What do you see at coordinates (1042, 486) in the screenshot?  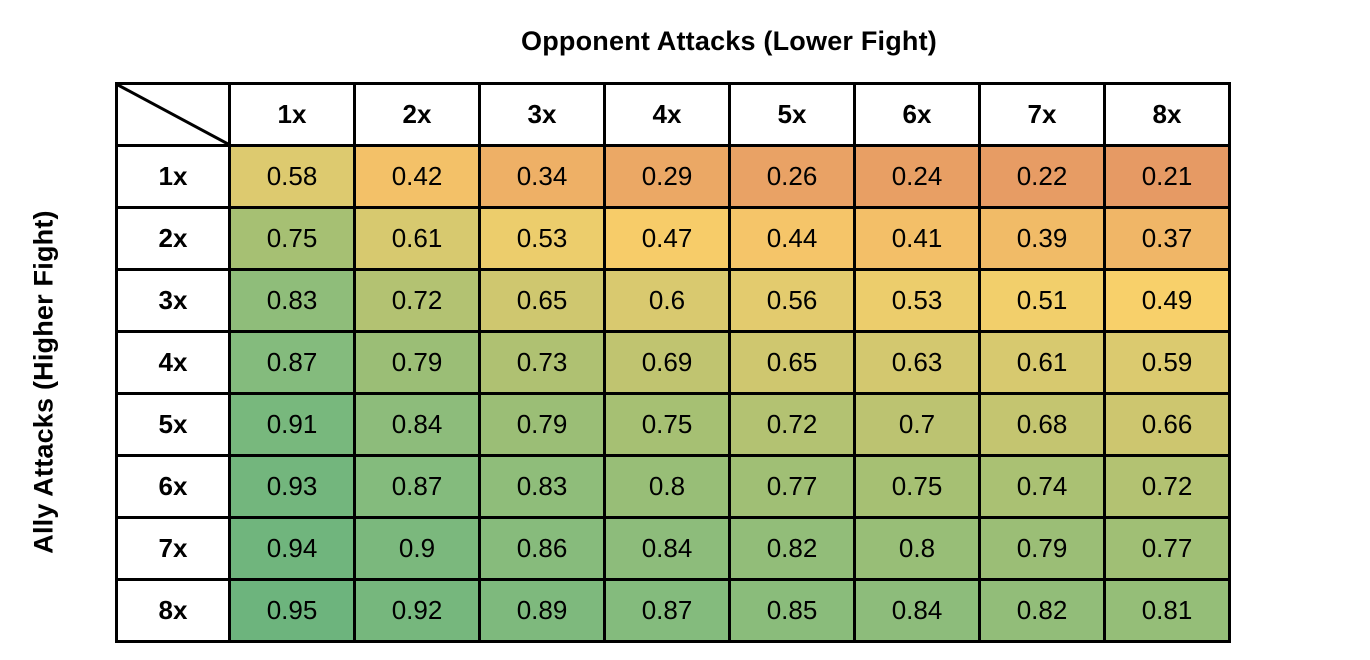 I see `heatmap-cell-r6x-c7x: 0.74` at bounding box center [1042, 486].